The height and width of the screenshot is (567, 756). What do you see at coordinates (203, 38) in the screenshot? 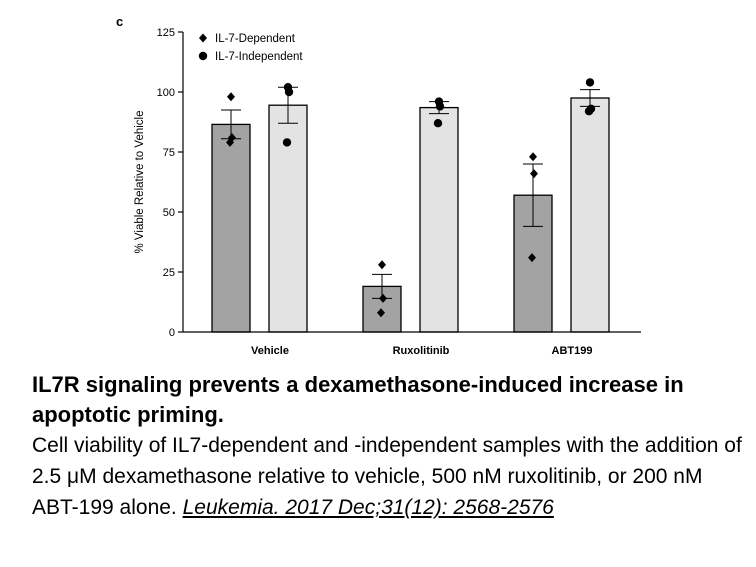
I see `legend-marker-diamond` at bounding box center [203, 38].